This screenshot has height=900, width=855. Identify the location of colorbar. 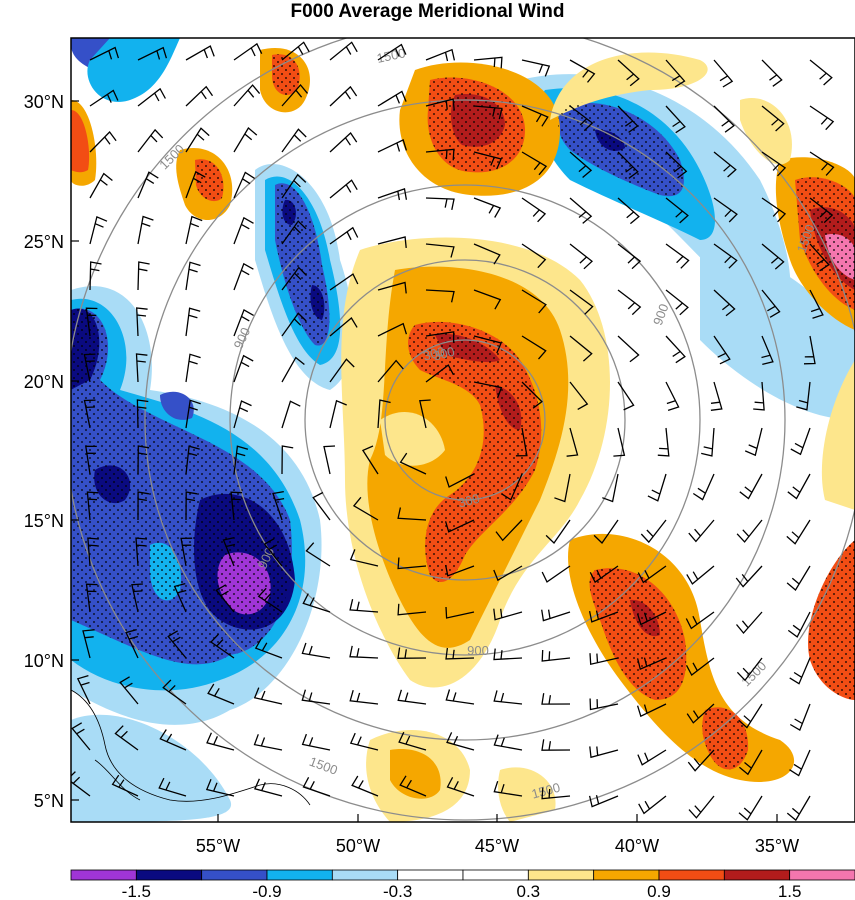
(462, 875).